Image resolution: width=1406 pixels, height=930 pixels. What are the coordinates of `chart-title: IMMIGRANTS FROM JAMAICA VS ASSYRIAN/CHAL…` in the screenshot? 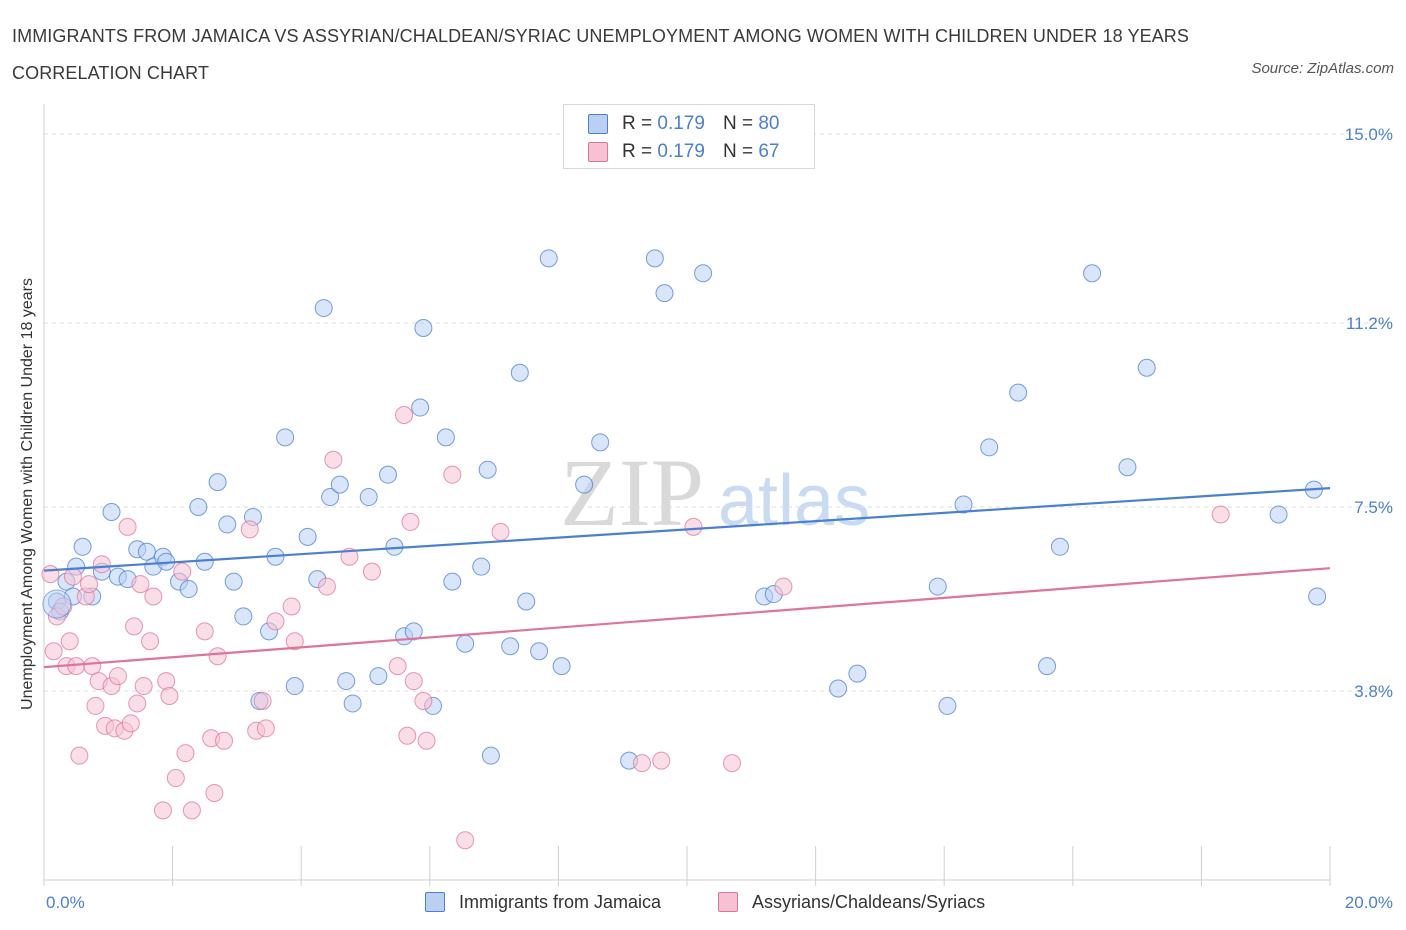 It's located at (601, 54).